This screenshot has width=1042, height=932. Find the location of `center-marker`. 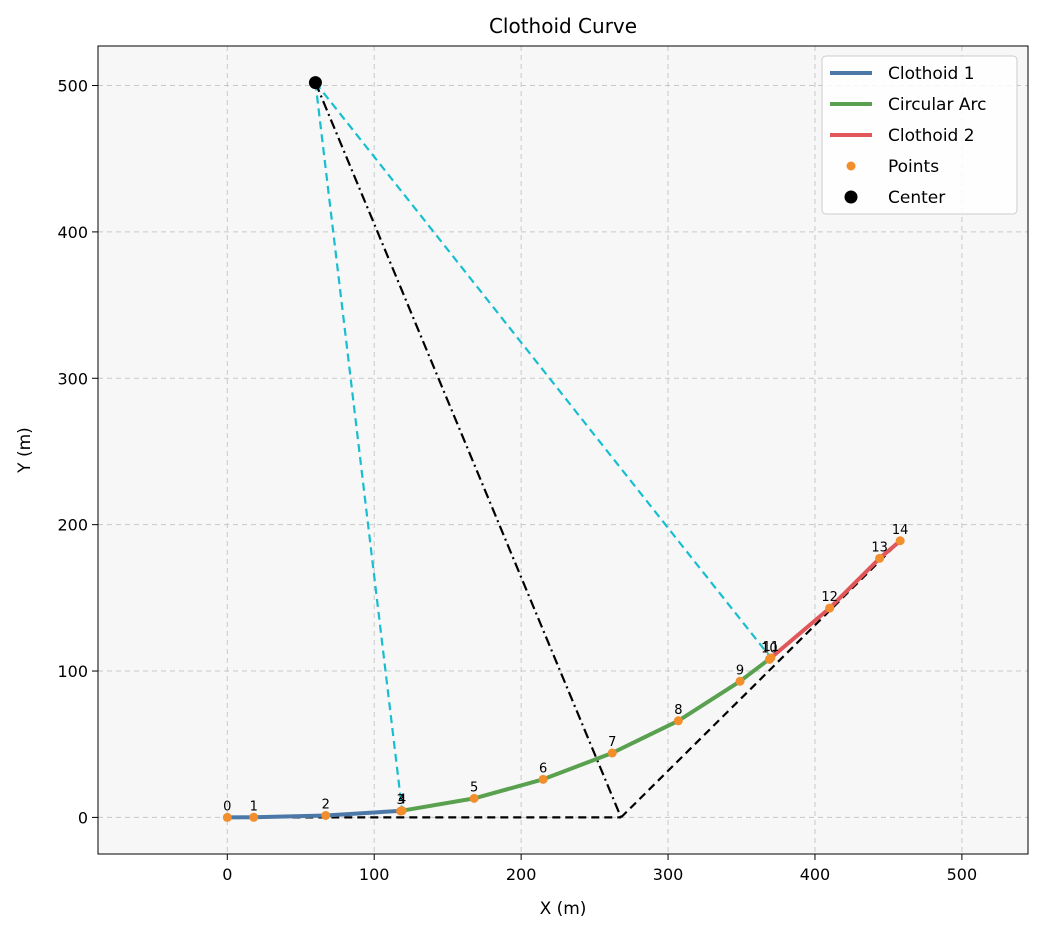

center-marker is located at coordinates (315, 83).